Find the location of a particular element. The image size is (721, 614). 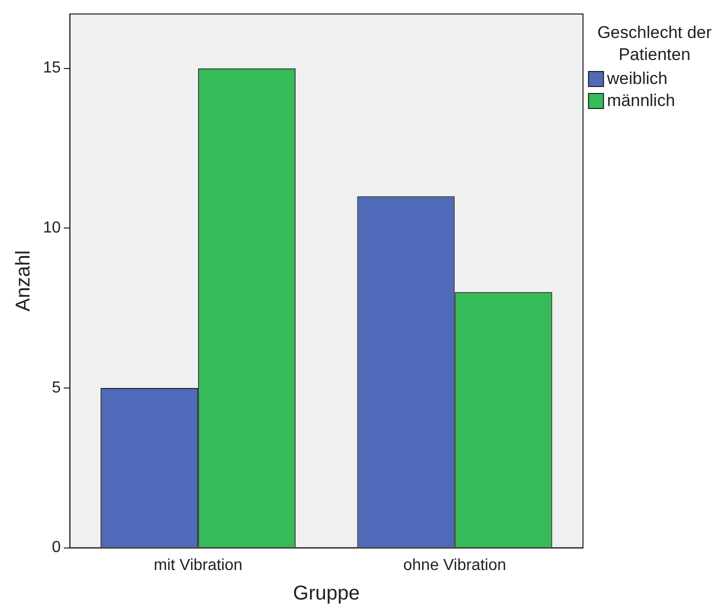

x-axis-title: Gruppe is located at coordinates (326, 593).